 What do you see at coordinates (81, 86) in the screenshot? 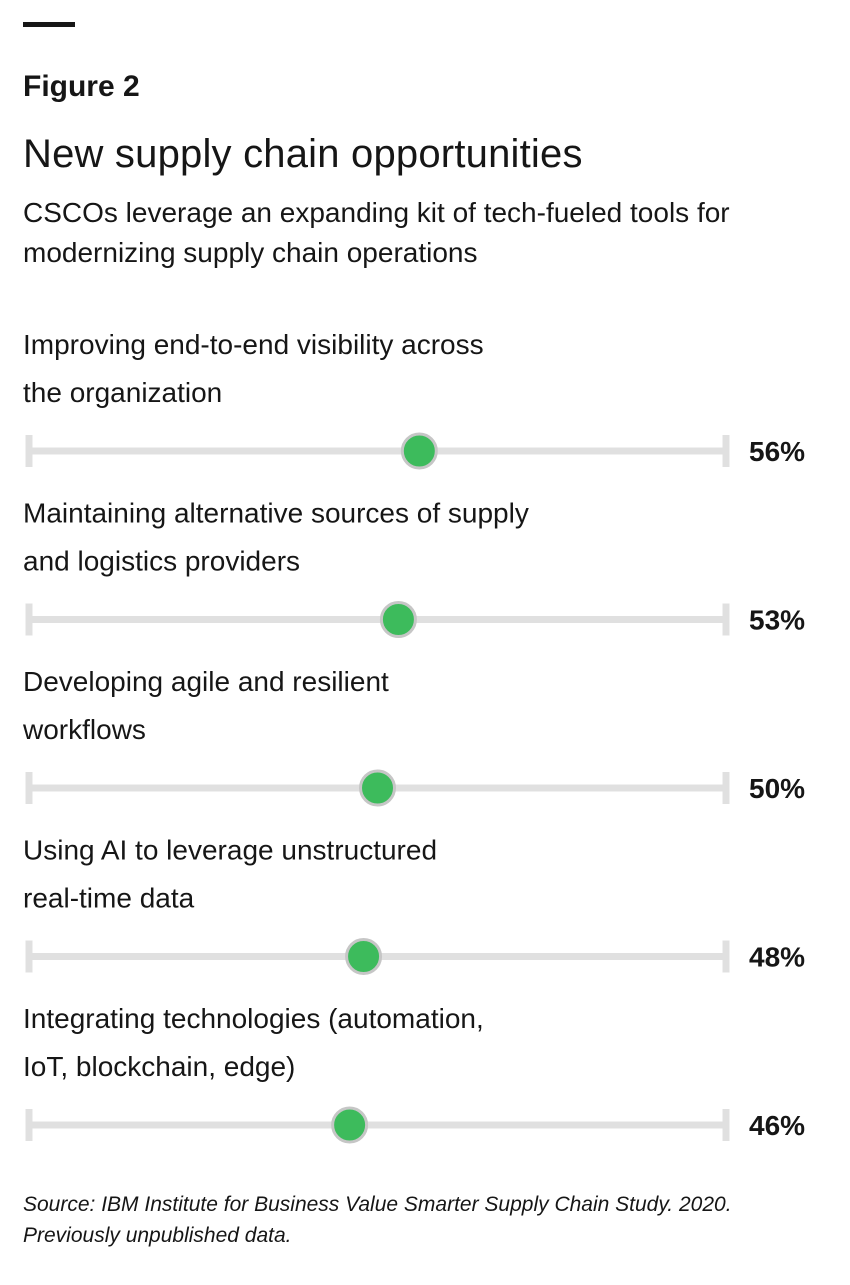
I see `figure-label: Figure 2` at bounding box center [81, 86].